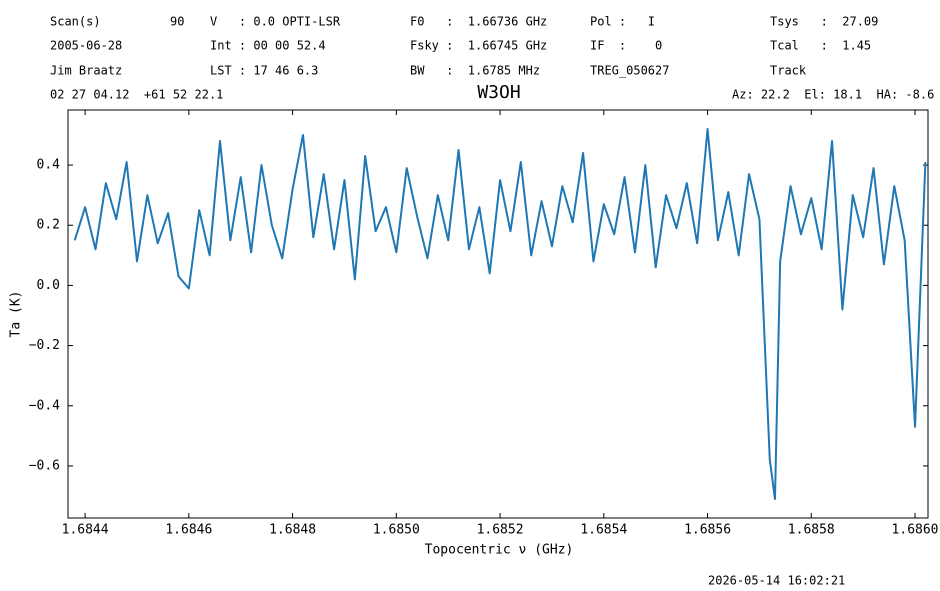  Describe the element at coordinates (622, 22) in the screenshot. I see `header-text: Pol : I` at that location.